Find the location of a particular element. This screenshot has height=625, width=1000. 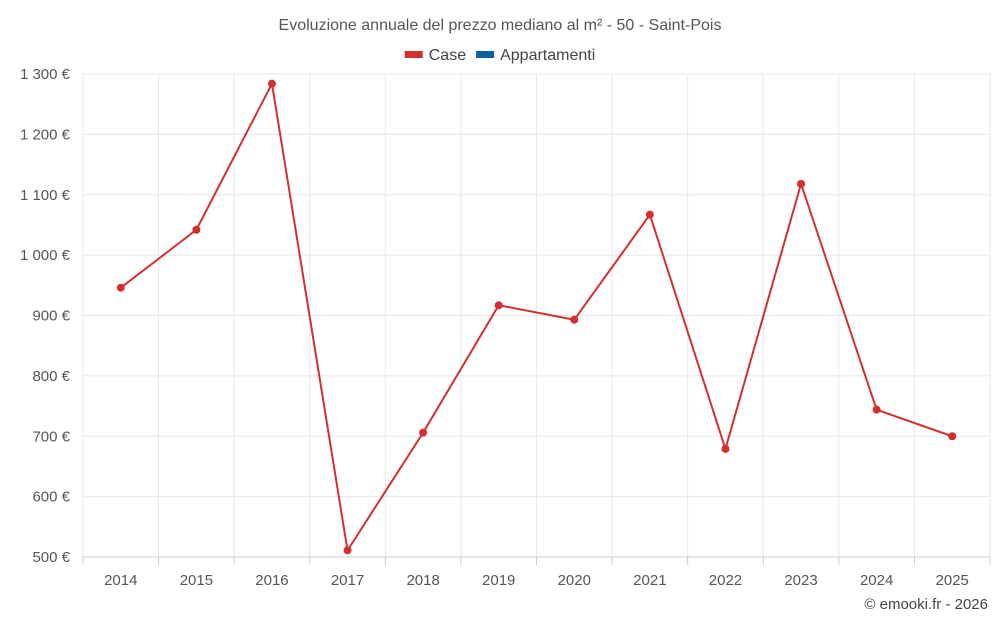

x-tick-label: 2019 is located at coordinates (498, 580).